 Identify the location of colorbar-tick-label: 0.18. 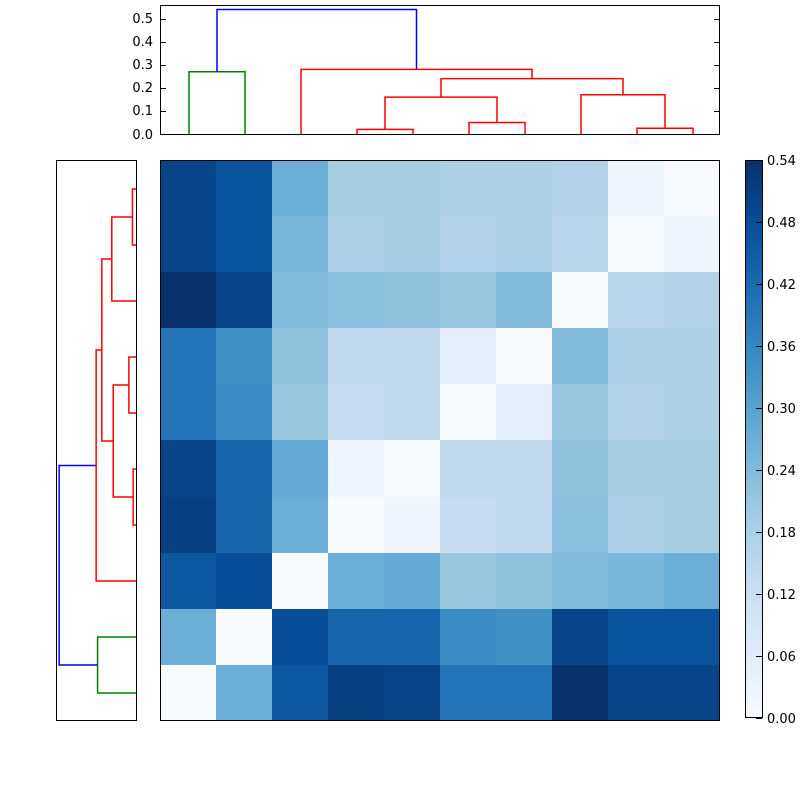
(781, 533).